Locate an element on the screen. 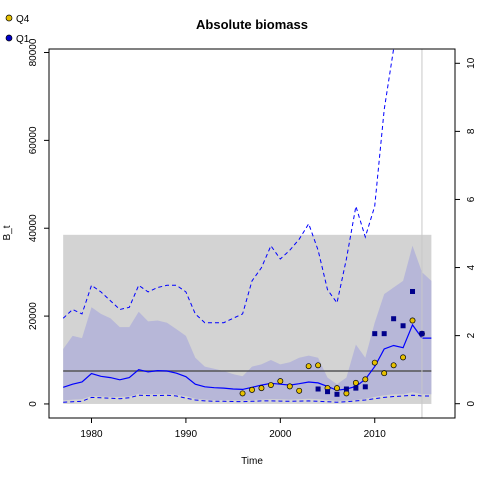 This screenshot has width=480, height=480. y-tick-label-3: 60000 is located at coordinates (33, 140).